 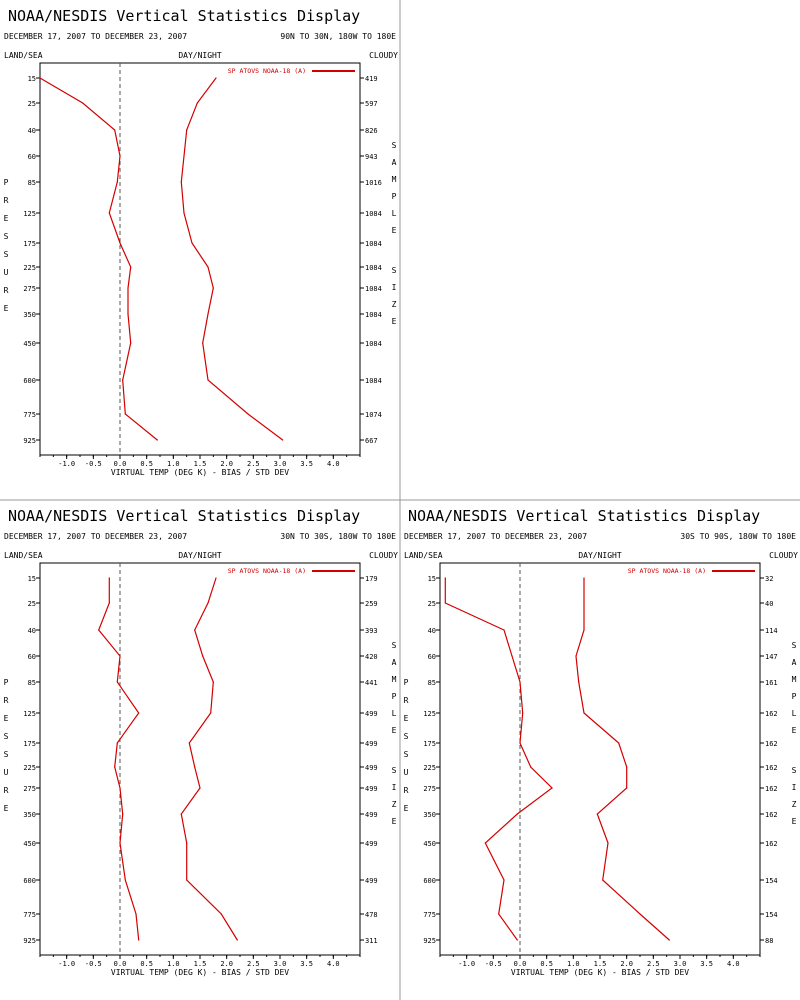 I want to click on x-tick-label: 2.0, so click(x=626, y=964).